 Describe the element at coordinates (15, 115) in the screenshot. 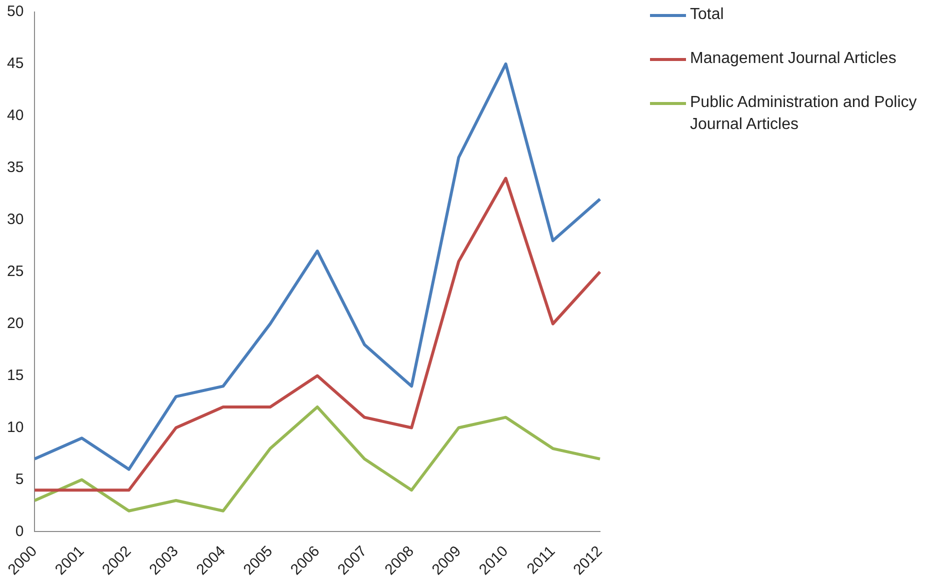

I see `y-tick-label: 40` at that location.